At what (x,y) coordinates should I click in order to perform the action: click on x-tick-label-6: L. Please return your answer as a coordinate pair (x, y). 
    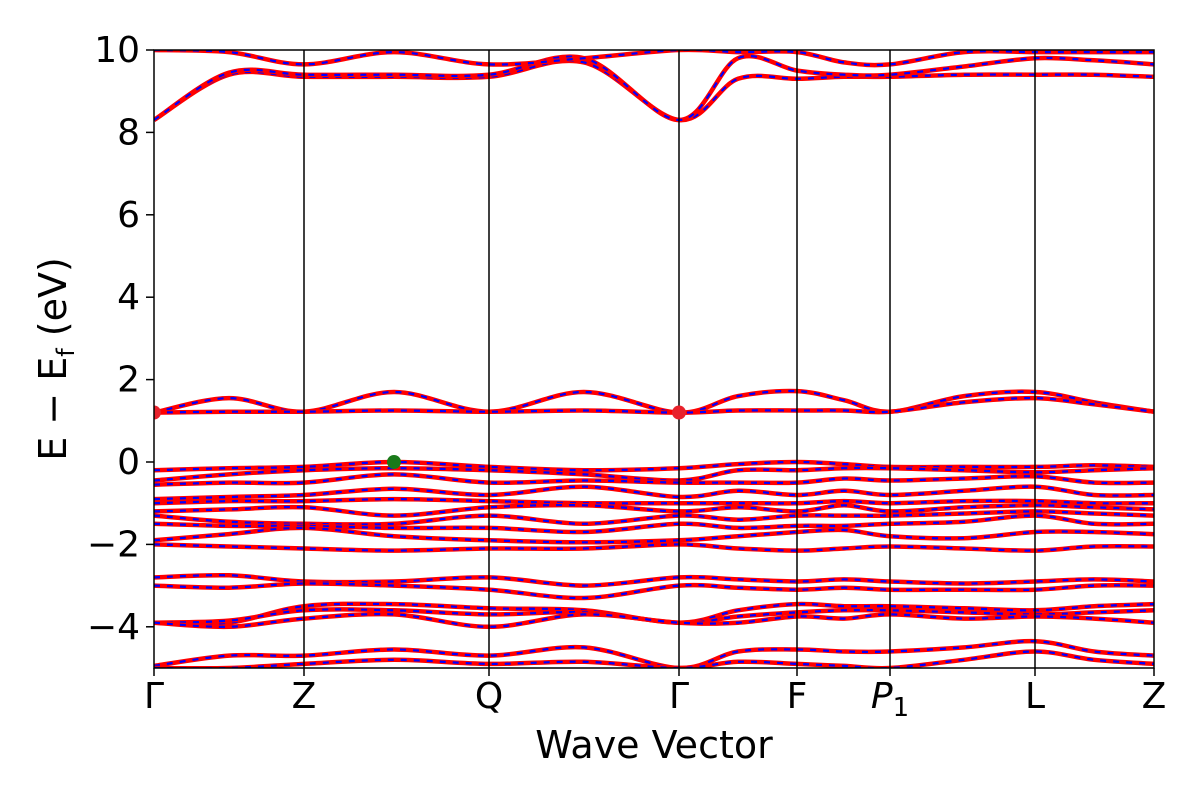
    Looking at the image, I should click on (1035, 696).